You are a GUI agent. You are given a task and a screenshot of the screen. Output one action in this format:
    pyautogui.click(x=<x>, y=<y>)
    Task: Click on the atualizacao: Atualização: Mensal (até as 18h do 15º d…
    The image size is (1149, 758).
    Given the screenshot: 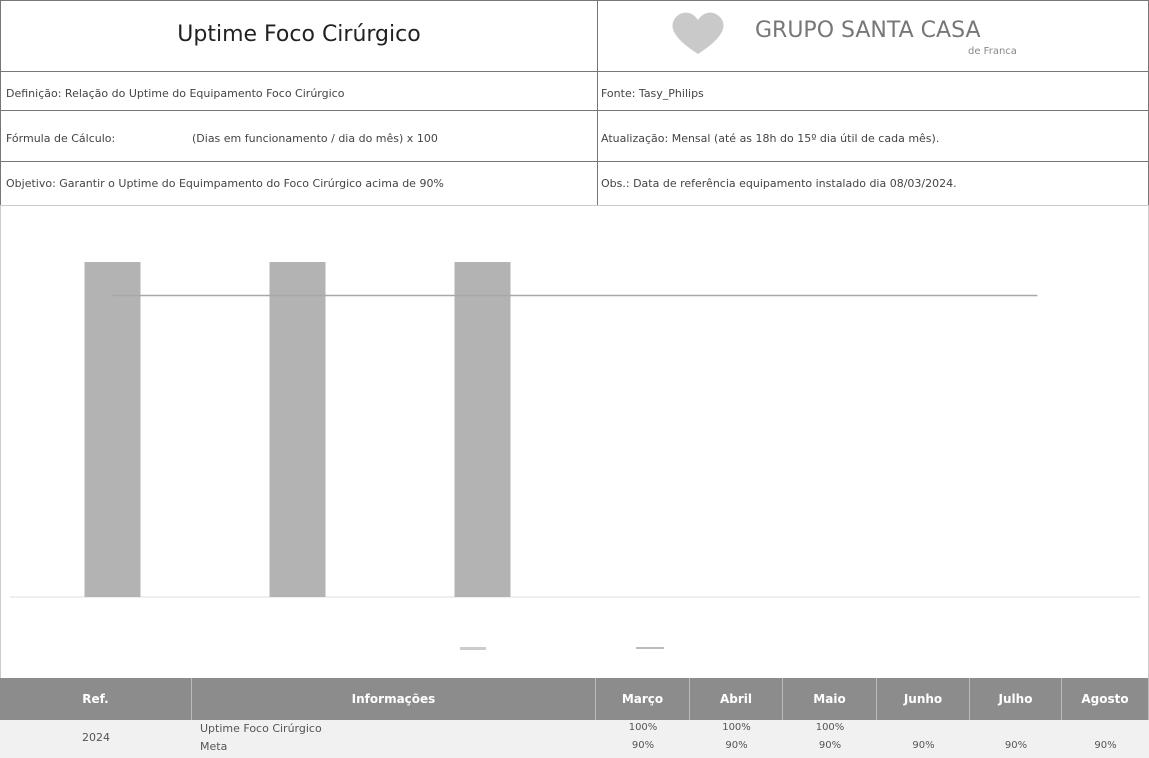 What is the action you would take?
    pyautogui.click(x=770, y=138)
    